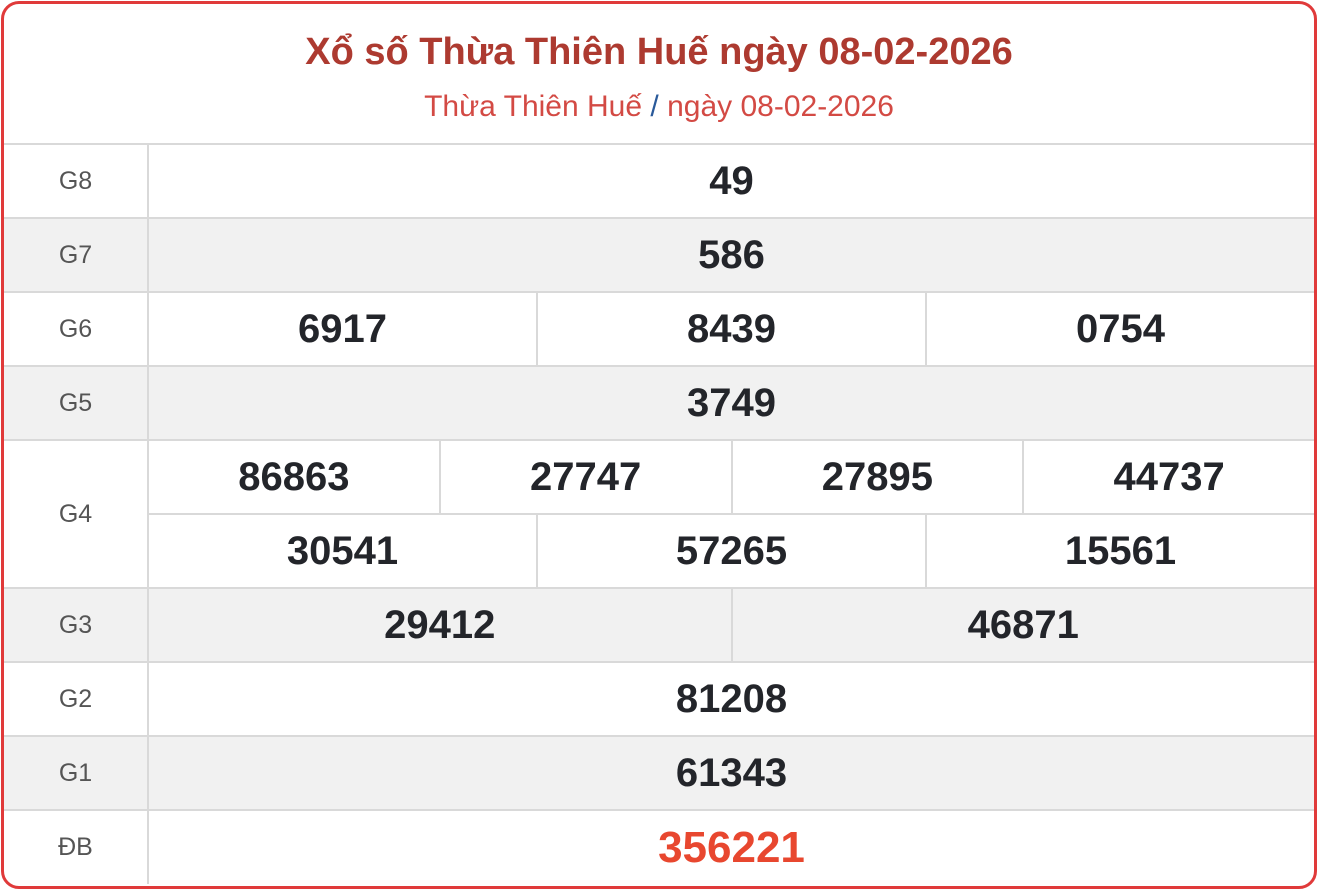 Image resolution: width=1318 pixels, height=890 pixels. What do you see at coordinates (342, 328) in the screenshot?
I see `prize-number: 6917` at bounding box center [342, 328].